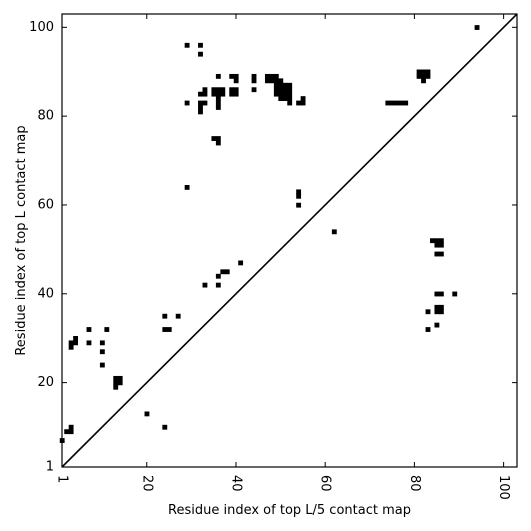 The image size is (531, 531). Describe the element at coordinates (235, 483) in the screenshot. I see `x-tick-label: 40` at that location.